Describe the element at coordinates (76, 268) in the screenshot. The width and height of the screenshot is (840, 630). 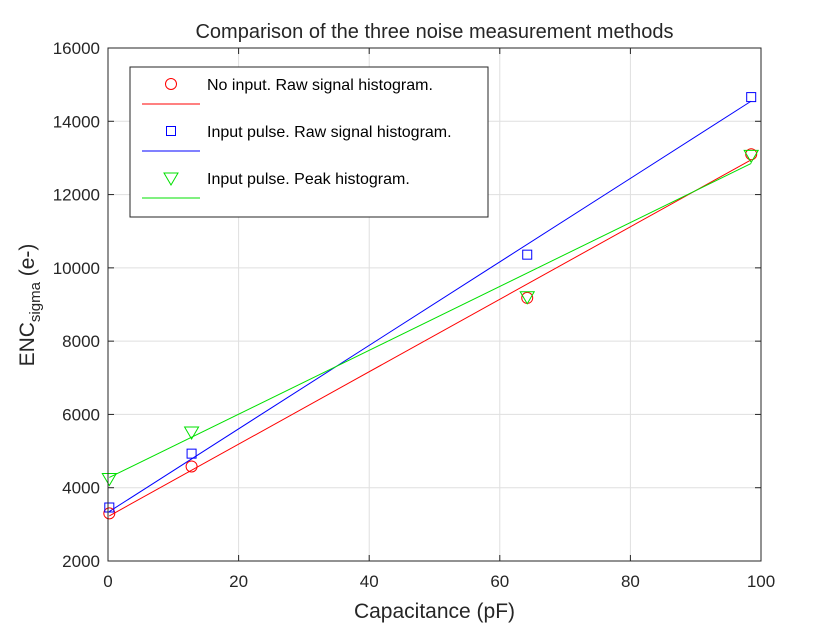
I see `y-tick-label: 10000` at that location.